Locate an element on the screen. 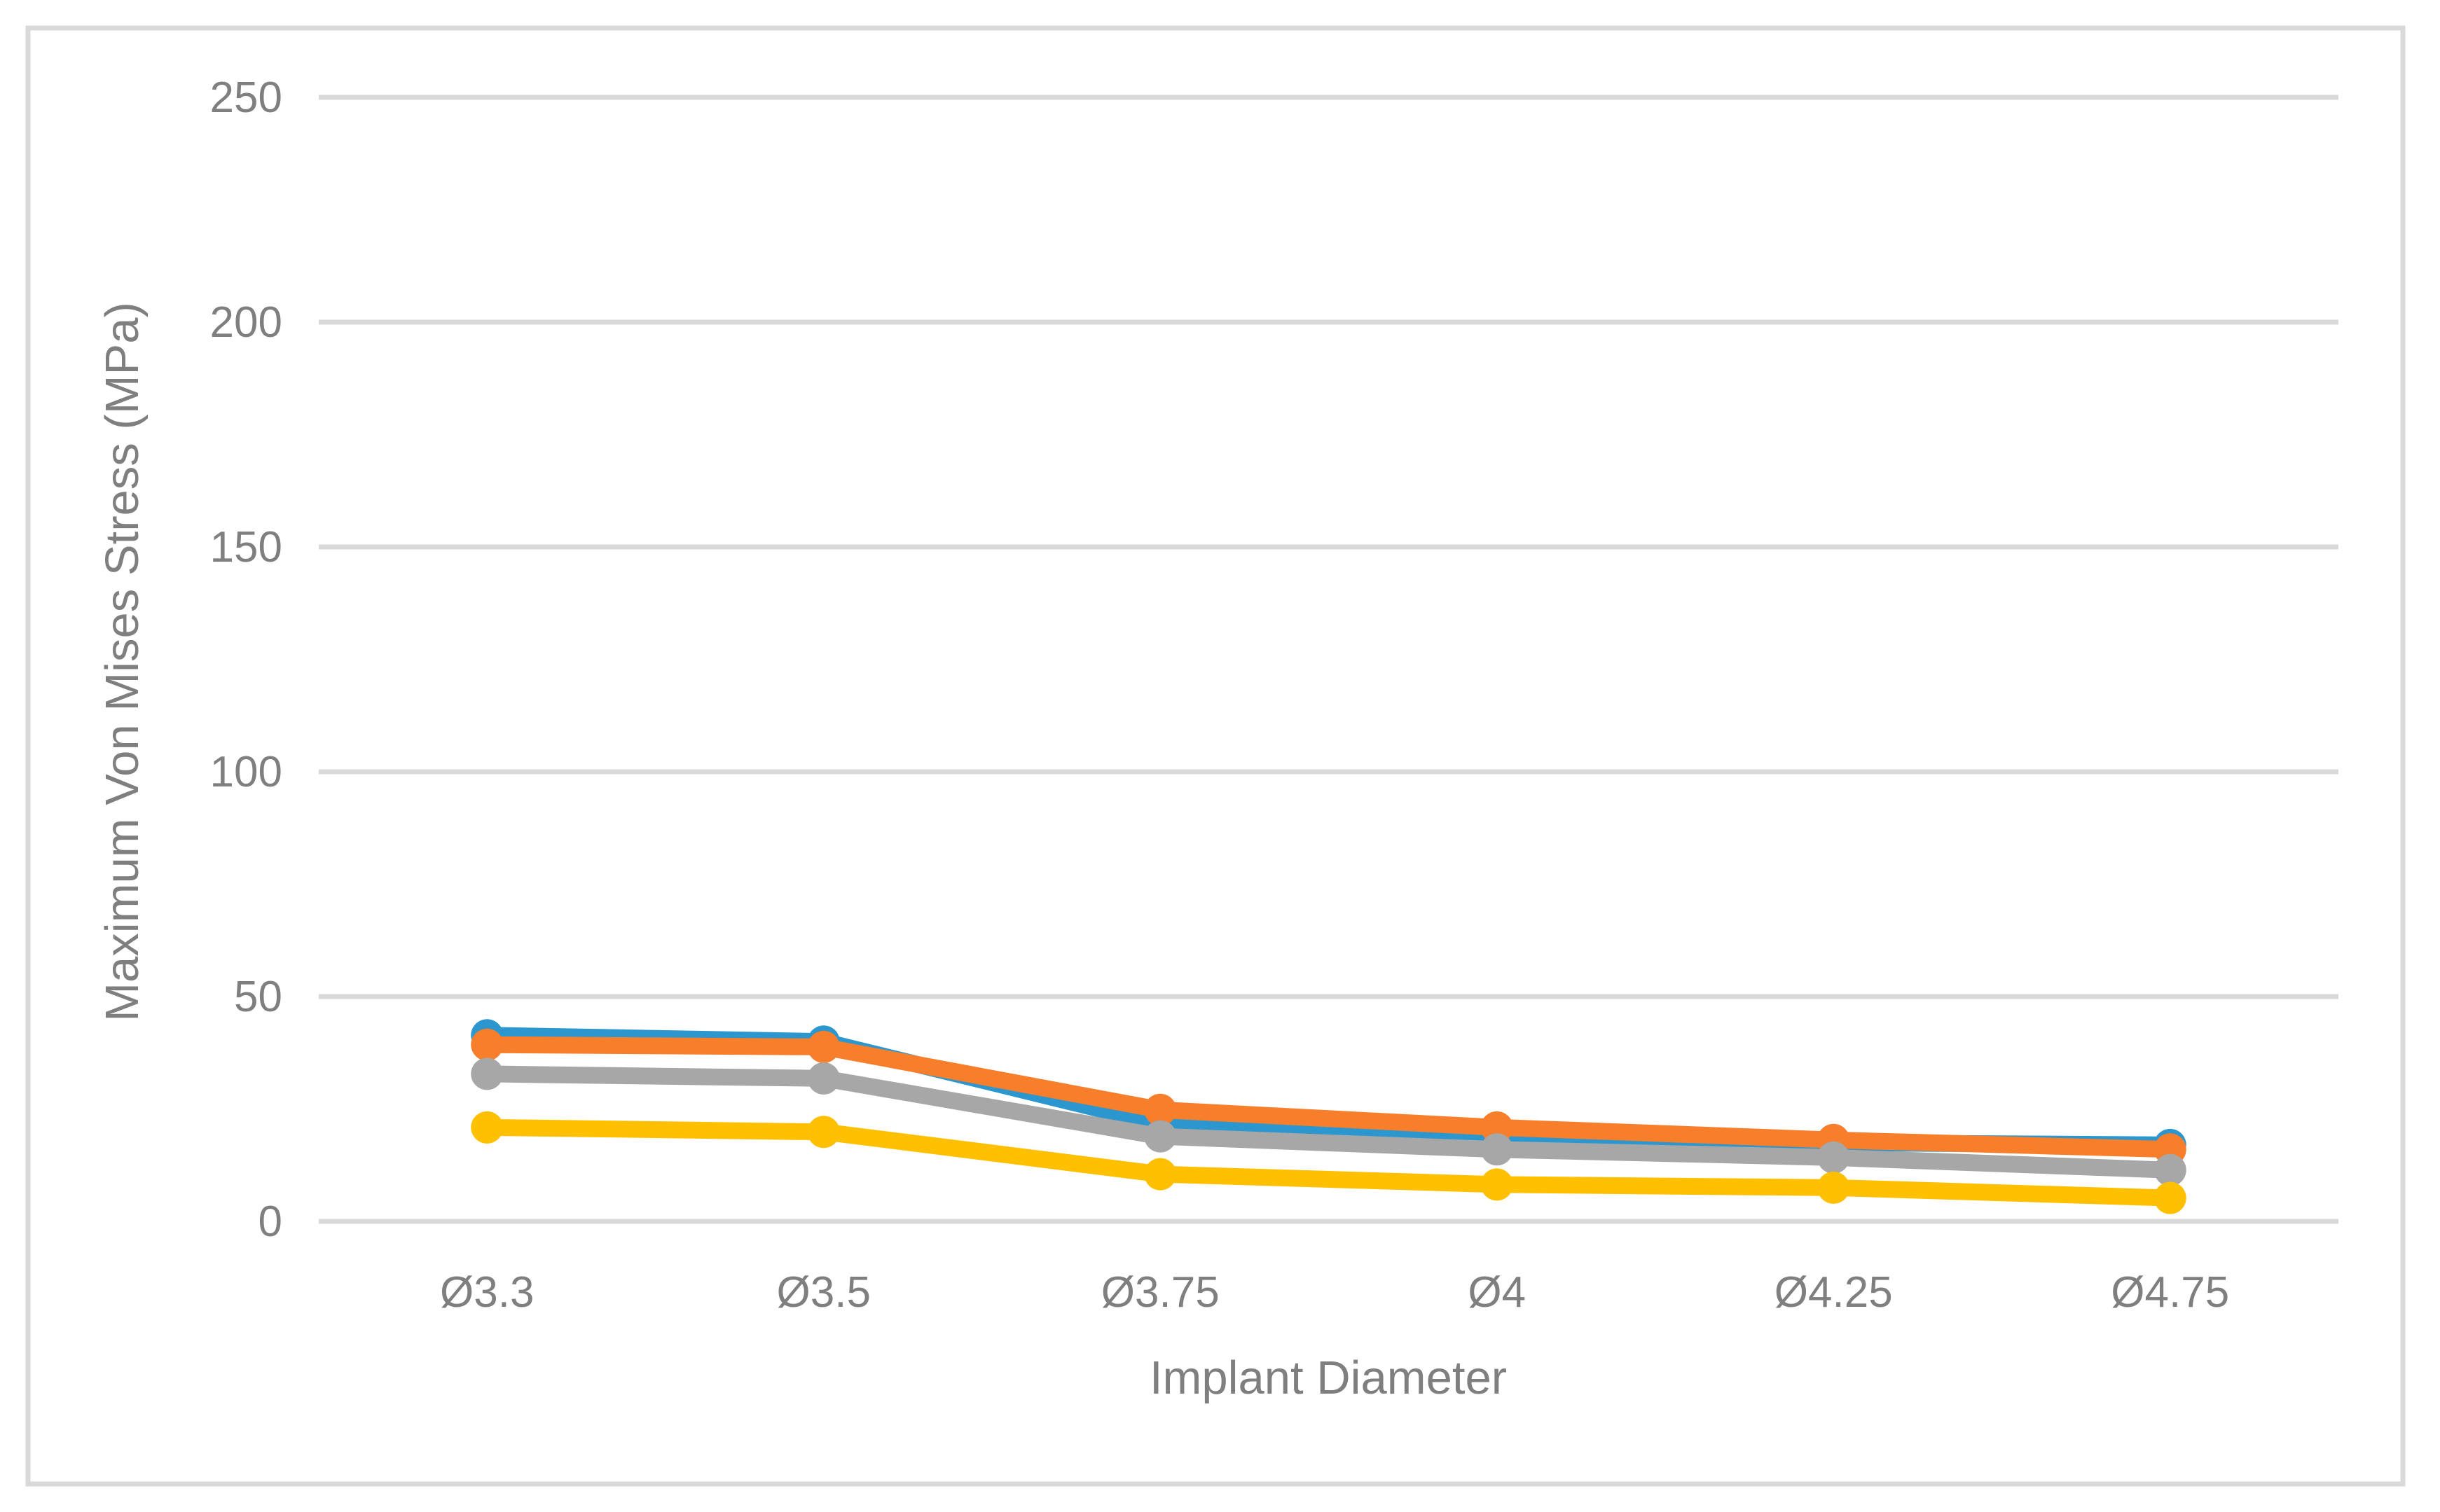  x-axis-category-labels: Ø3.3 Ø3.5 Ø3.75 Ø4 Ø4.25 Ø4.75 is located at coordinates (1334, 1292).